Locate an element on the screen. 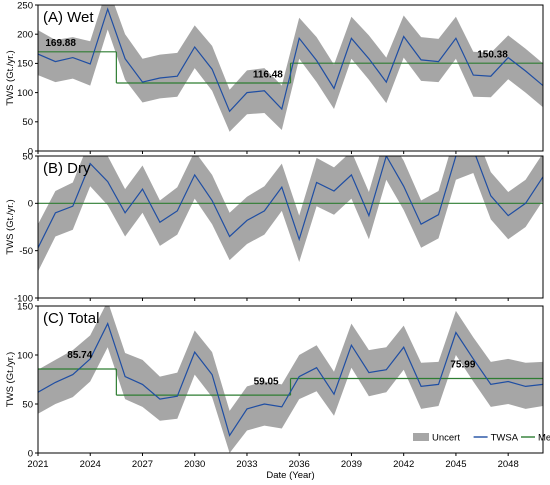 This screenshot has height=485, width=550. y-tick-label: -50 is located at coordinates (26, 251).